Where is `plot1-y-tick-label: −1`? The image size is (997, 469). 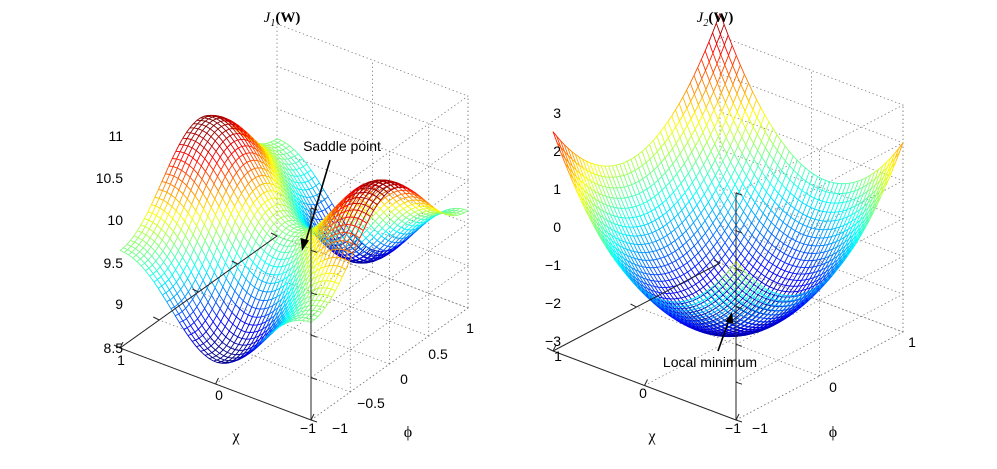
plot1-y-tick-label: −1 is located at coordinates (340, 428).